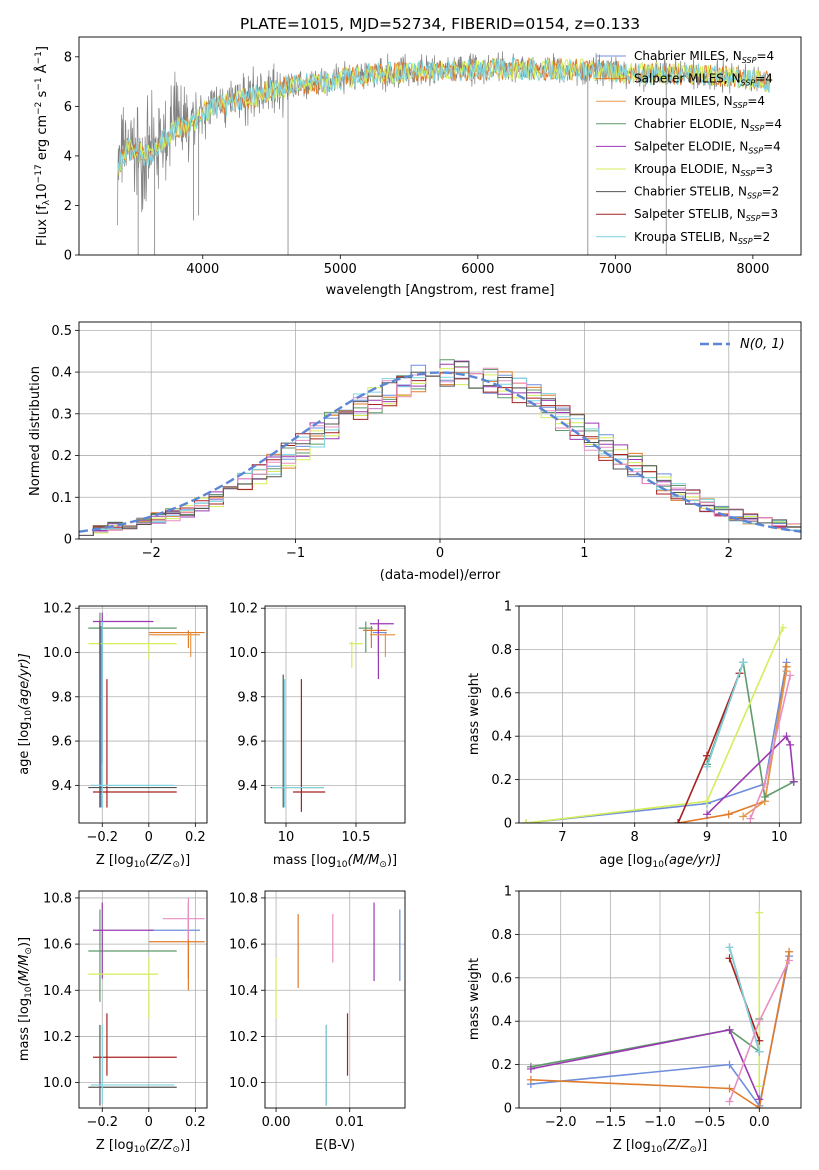 The width and height of the screenshot is (819, 1170). I want to click on legend-entry: Salpeter STELIB, NSSP=3, so click(706, 215).